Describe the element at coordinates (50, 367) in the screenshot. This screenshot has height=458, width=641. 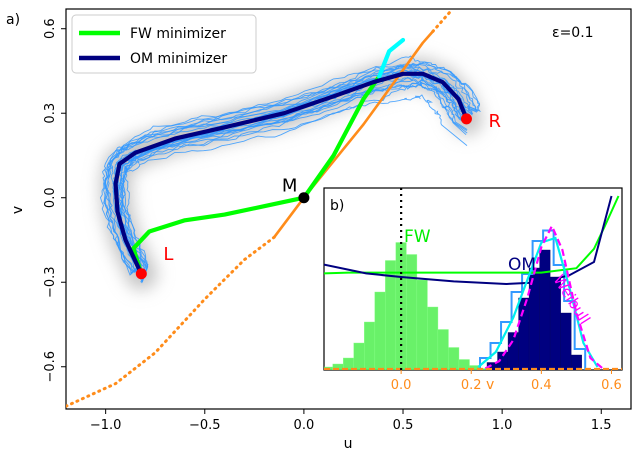
I see `y-tick-label: −0.6` at that location.